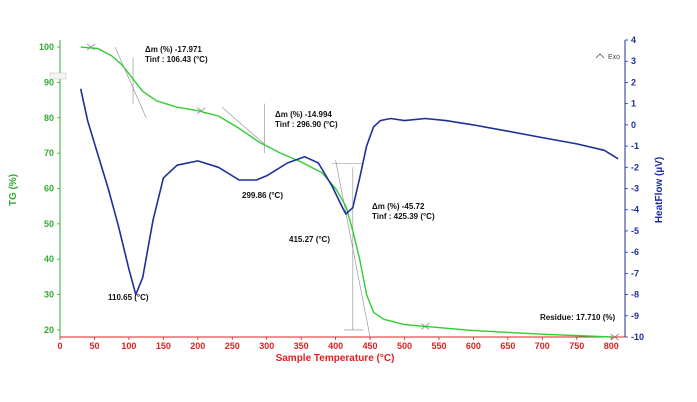 The height and width of the screenshot is (402, 697). Describe the element at coordinates (49, 224) in the screenshot. I see `left-tick-label: 50` at that location.